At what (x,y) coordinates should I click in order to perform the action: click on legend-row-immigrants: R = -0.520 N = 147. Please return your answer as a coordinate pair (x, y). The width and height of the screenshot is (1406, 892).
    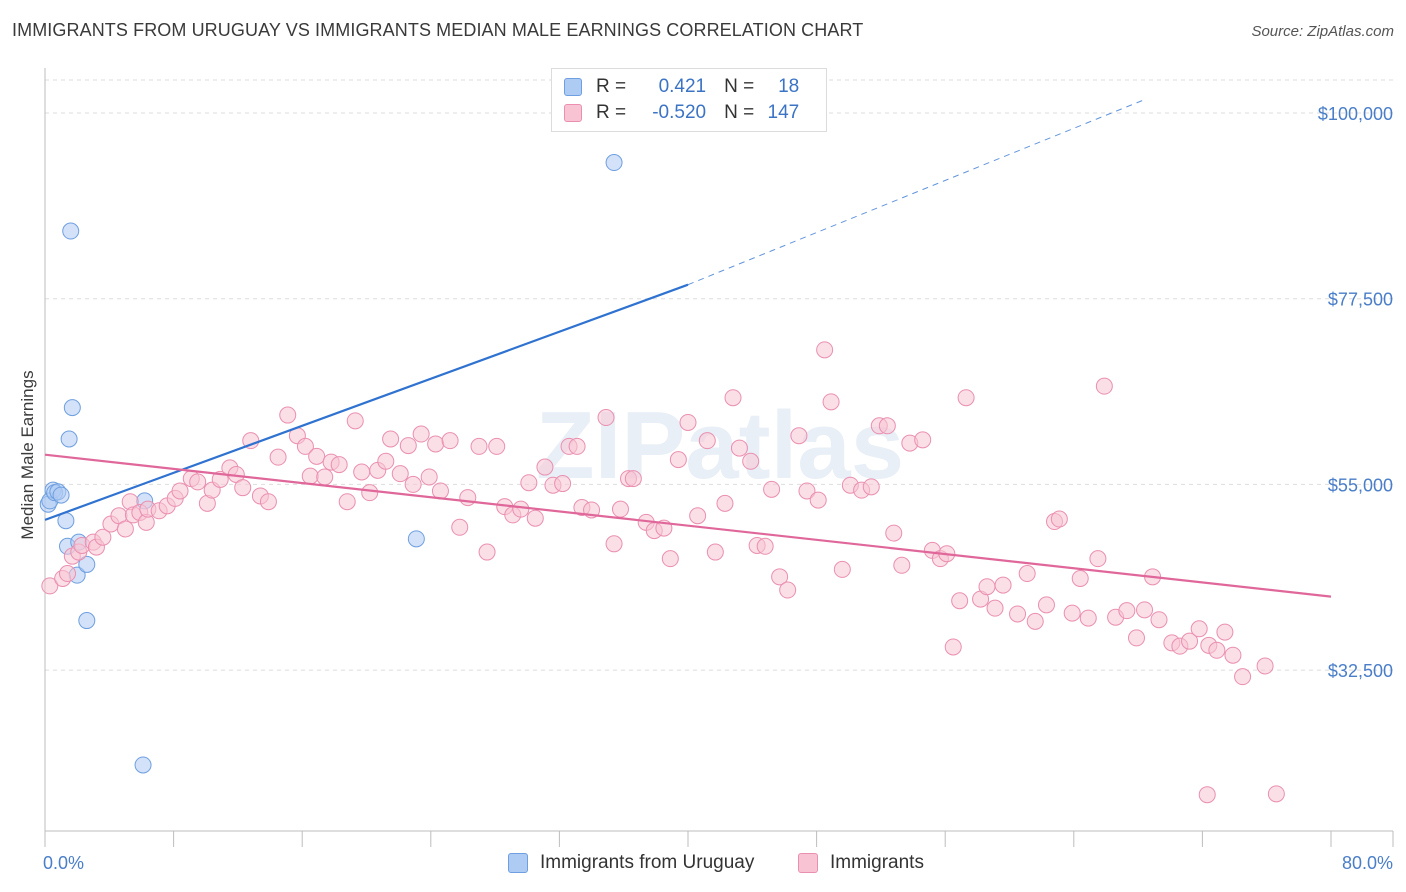
    Looking at the image, I should click on (681, 113).